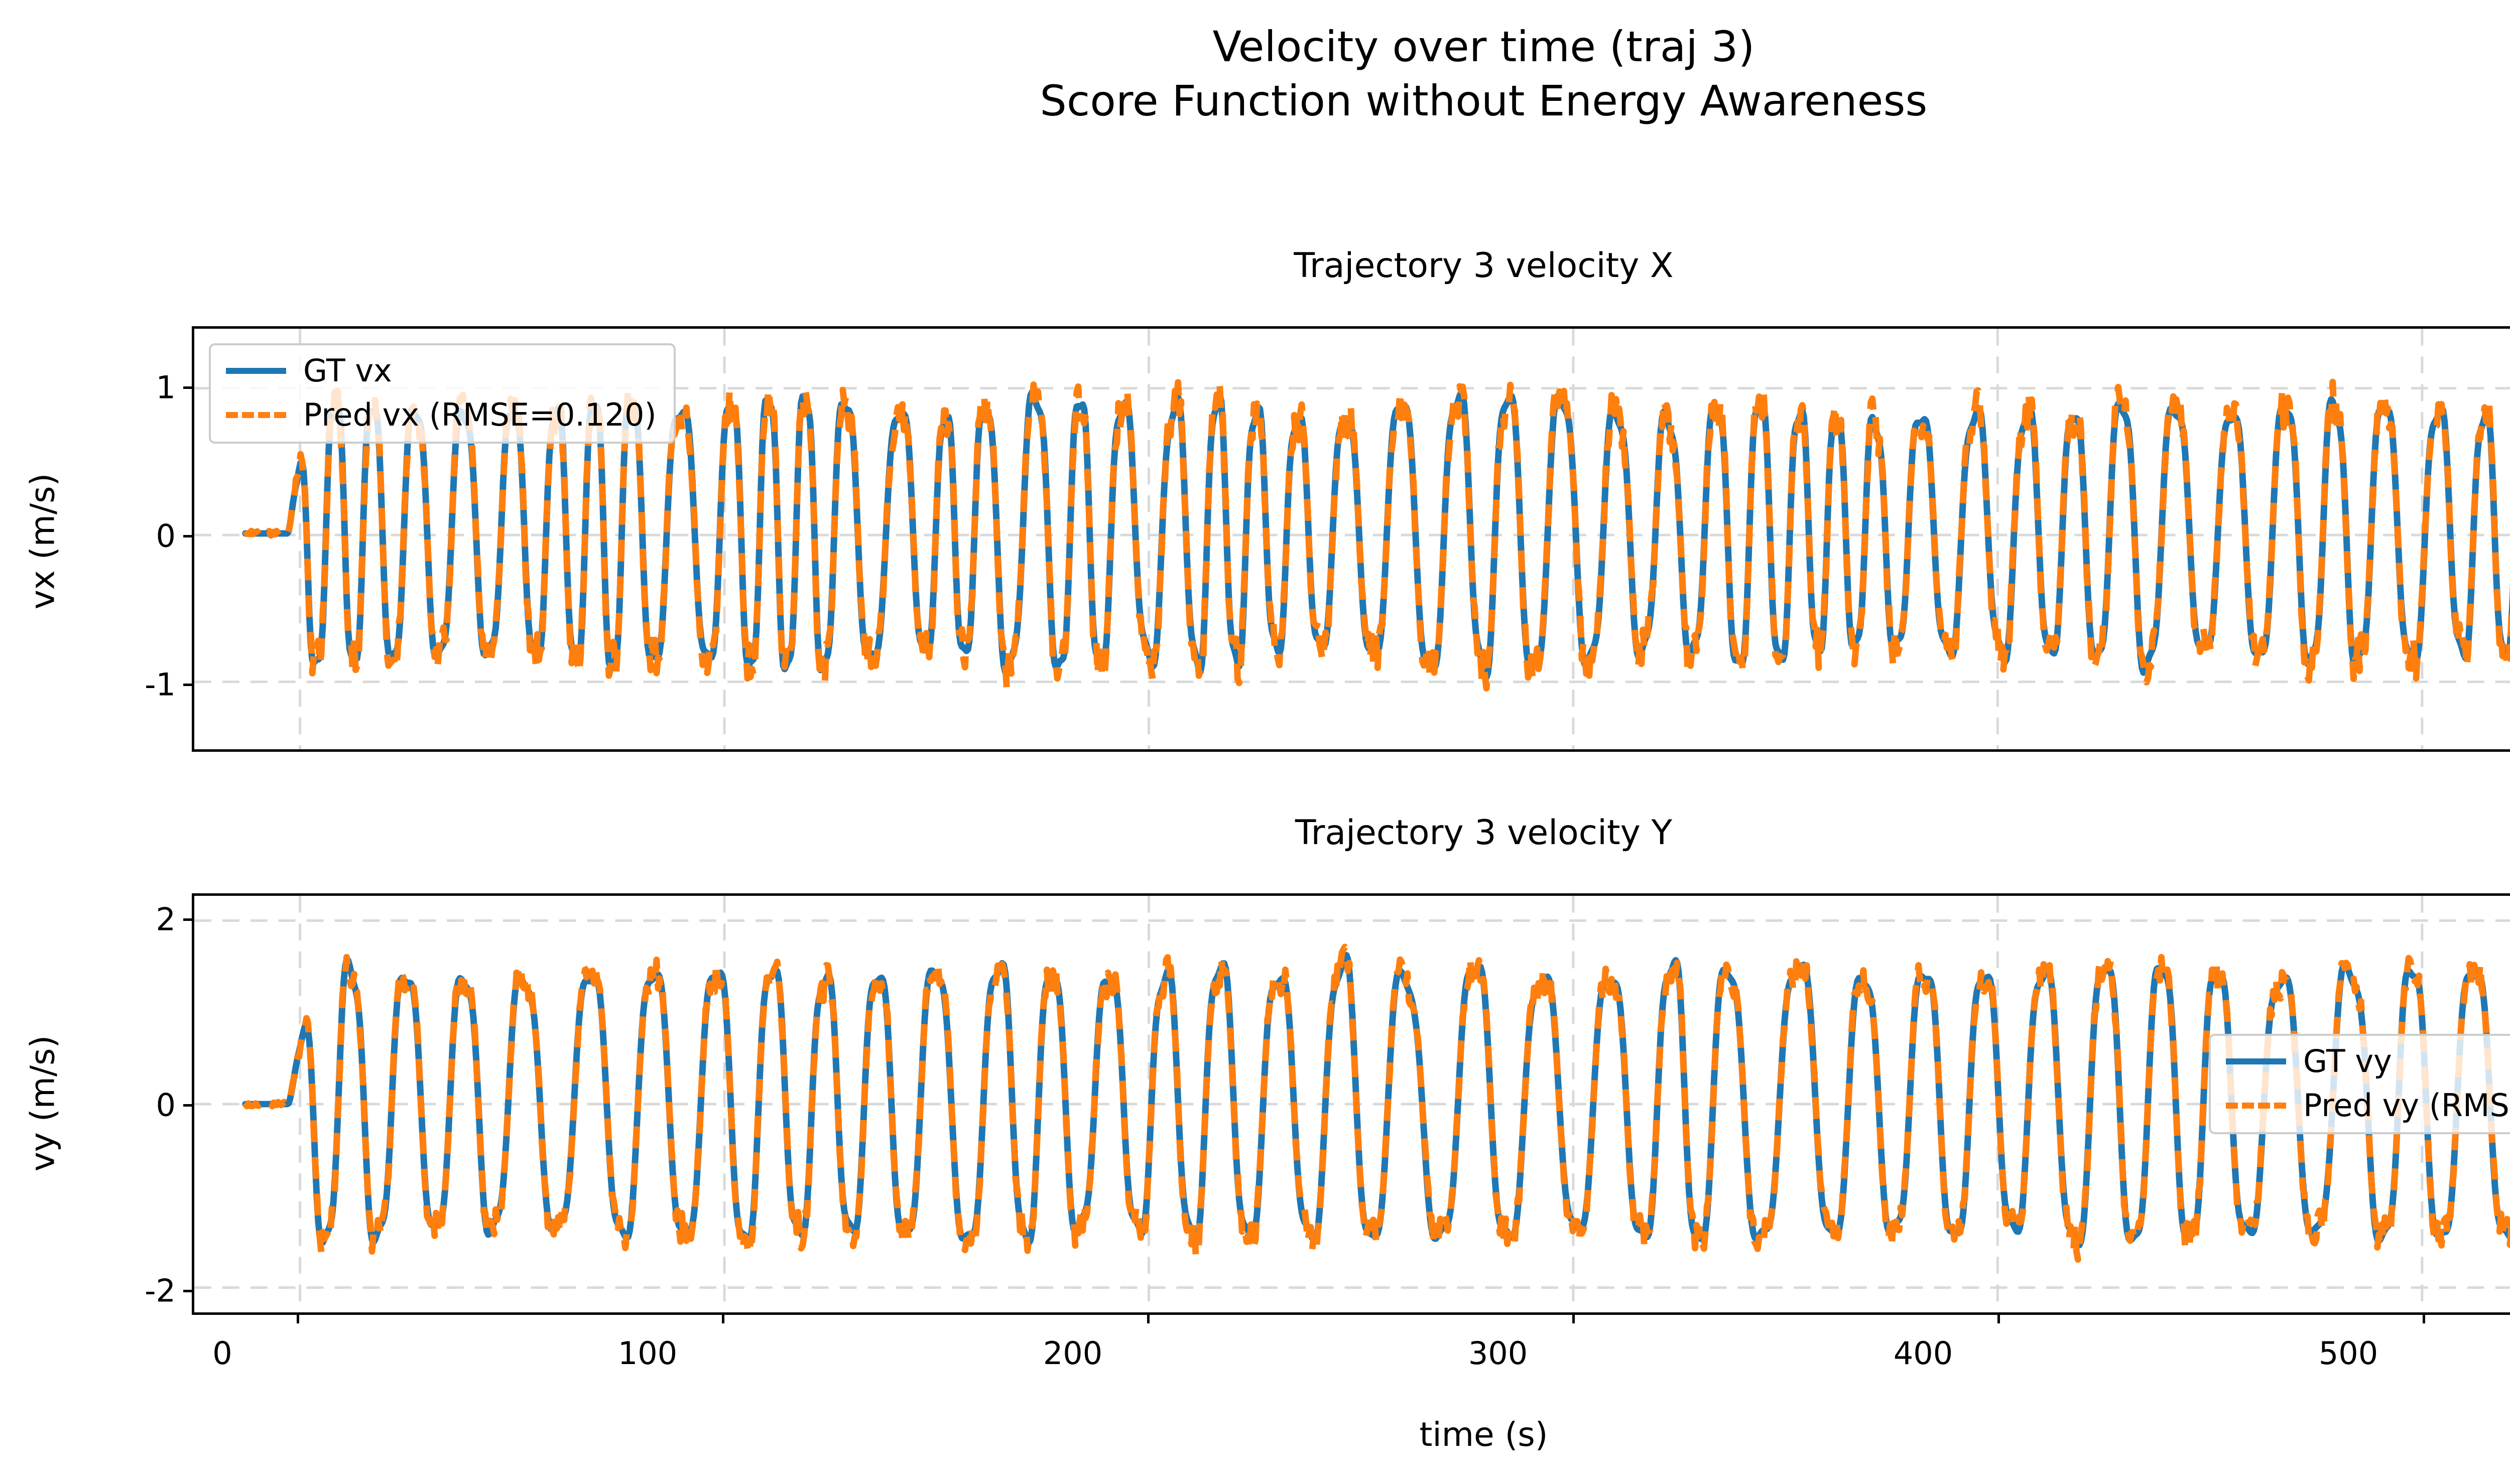  I want to click on legend-velocity-x: GT vx Pred vx (RMSE=0.120), so click(442, 393).